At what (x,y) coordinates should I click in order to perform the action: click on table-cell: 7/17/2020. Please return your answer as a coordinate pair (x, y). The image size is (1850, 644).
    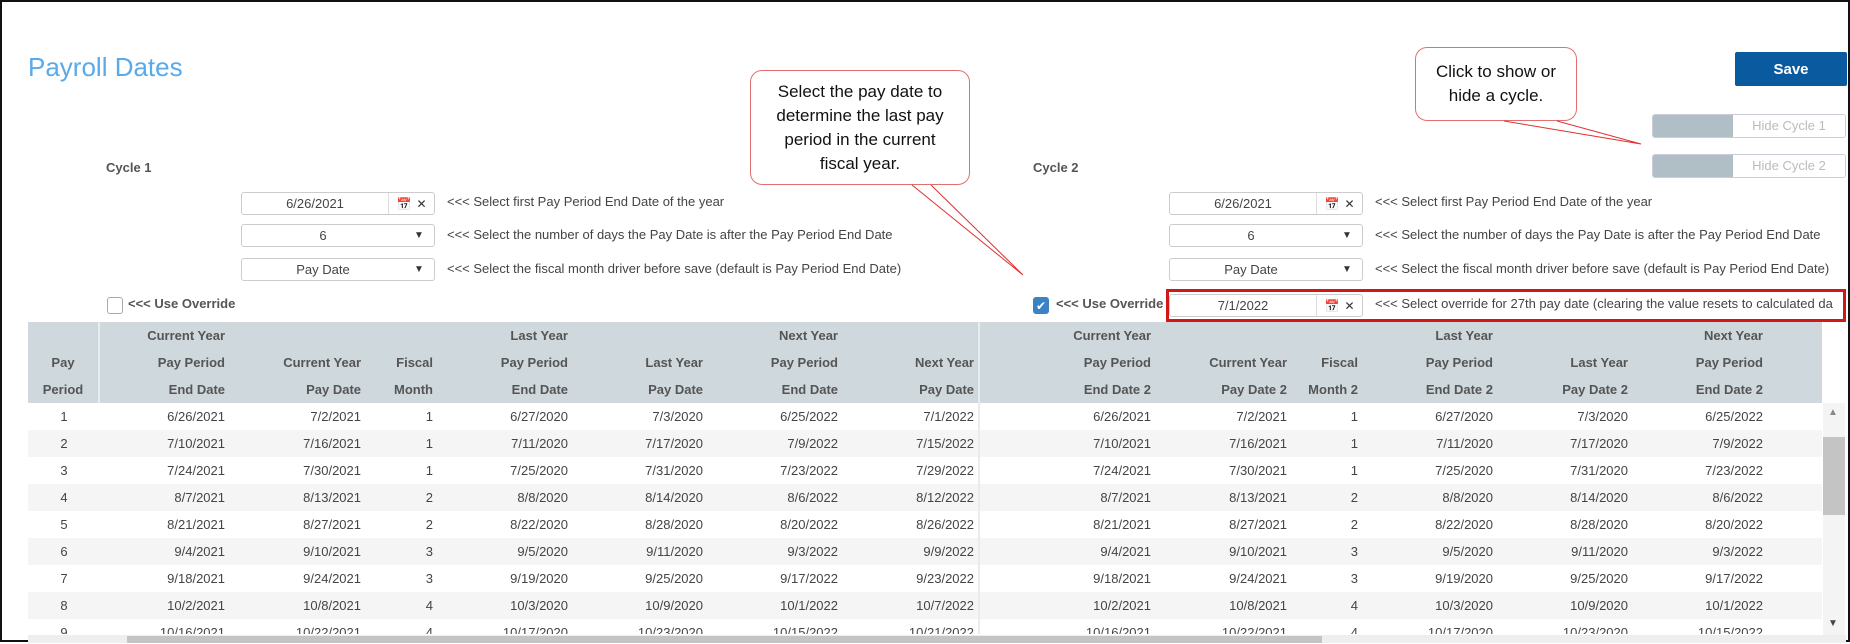
    Looking at the image, I should click on (674, 443).